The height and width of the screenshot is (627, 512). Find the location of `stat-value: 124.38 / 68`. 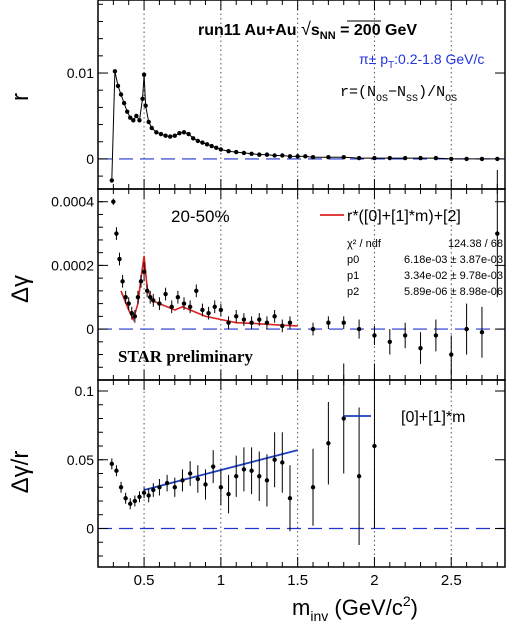

stat-value: 124.38 / 68 is located at coordinates (475, 244).